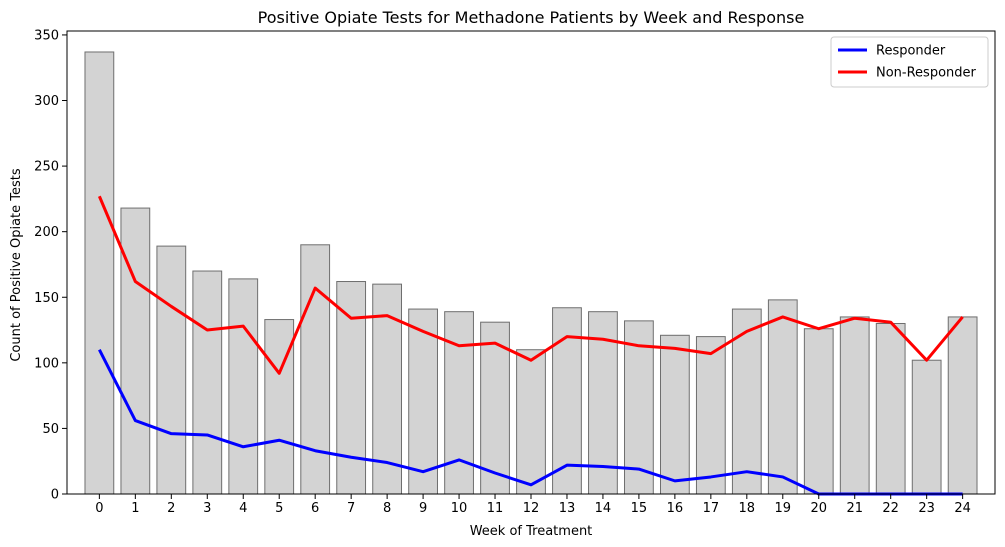  What do you see at coordinates (46, 232) in the screenshot?
I see `y-tick-label: 200` at bounding box center [46, 232].